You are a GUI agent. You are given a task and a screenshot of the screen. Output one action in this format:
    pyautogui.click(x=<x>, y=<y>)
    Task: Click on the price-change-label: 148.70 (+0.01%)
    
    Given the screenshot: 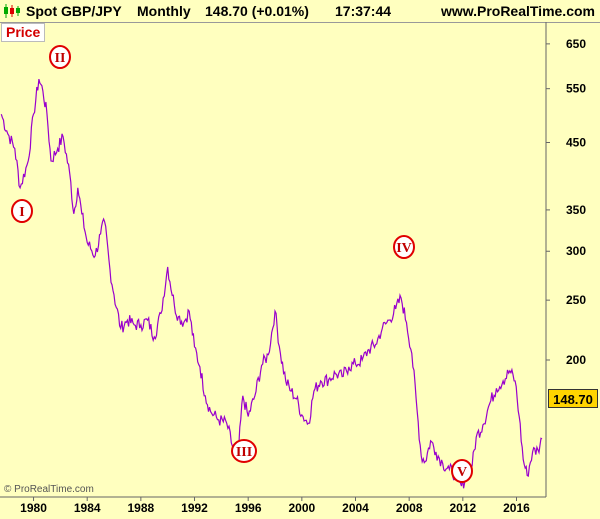 What is the action you would take?
    pyautogui.click(x=257, y=11)
    